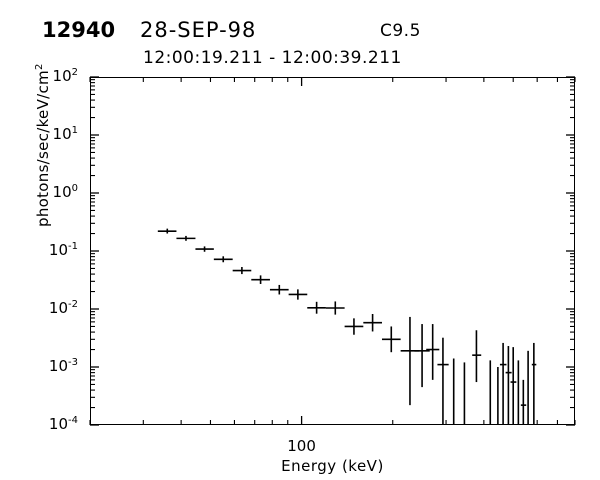 Image resolution: width=600 pixels, height=480 pixels. Describe the element at coordinates (198, 30) in the screenshot. I see `observation-date-label: 28-SEP-98` at that location.